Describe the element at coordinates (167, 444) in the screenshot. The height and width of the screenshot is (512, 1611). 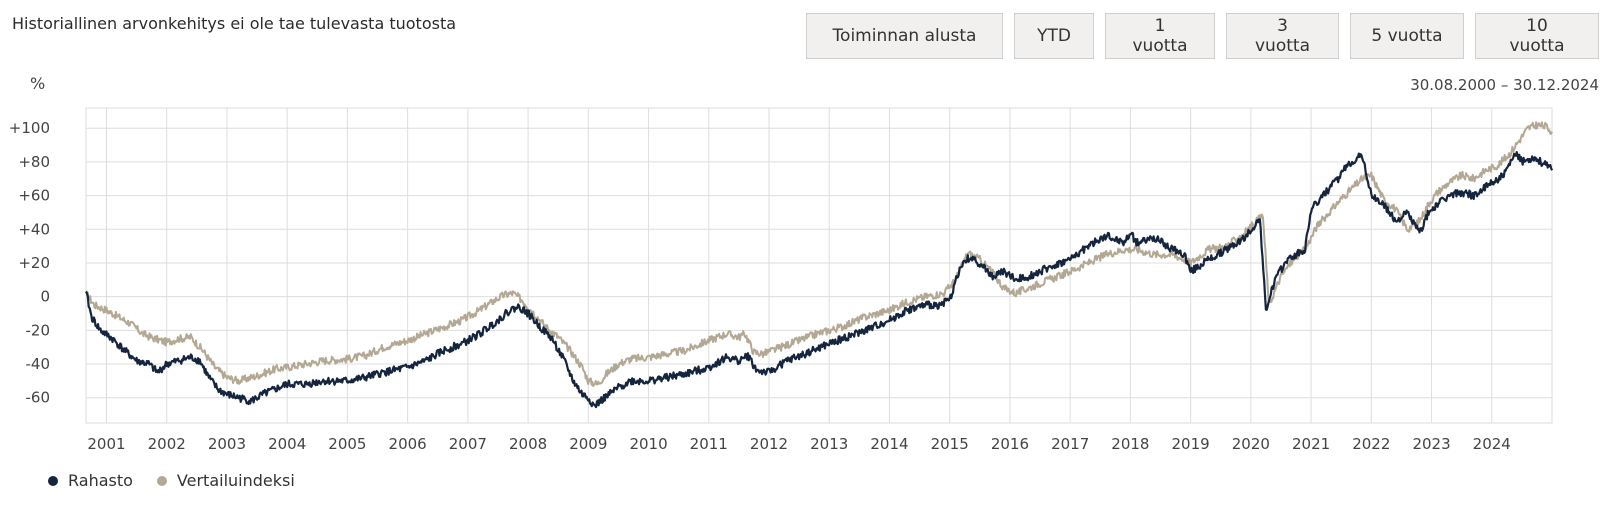
I see `x-tick-label: 2002` at that location.